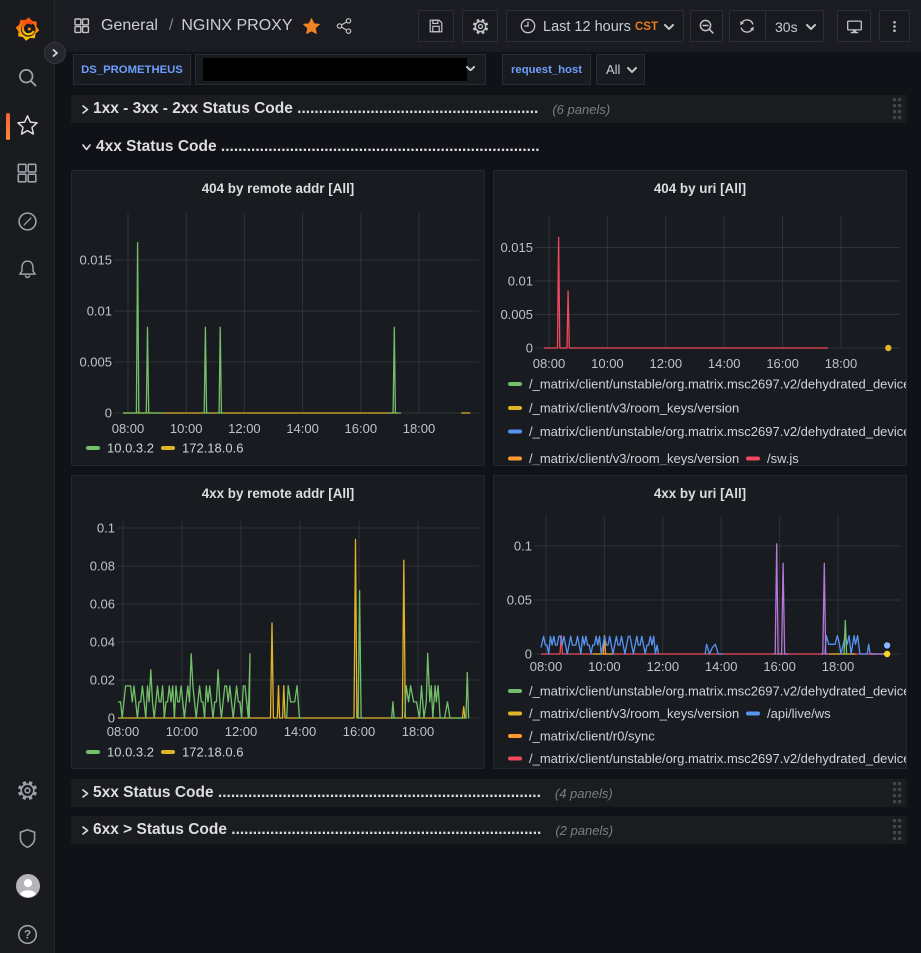 The height and width of the screenshot is (953, 921). Describe the element at coordinates (102, 642) in the screenshot. I see `svg-text: 0.04` at that location.